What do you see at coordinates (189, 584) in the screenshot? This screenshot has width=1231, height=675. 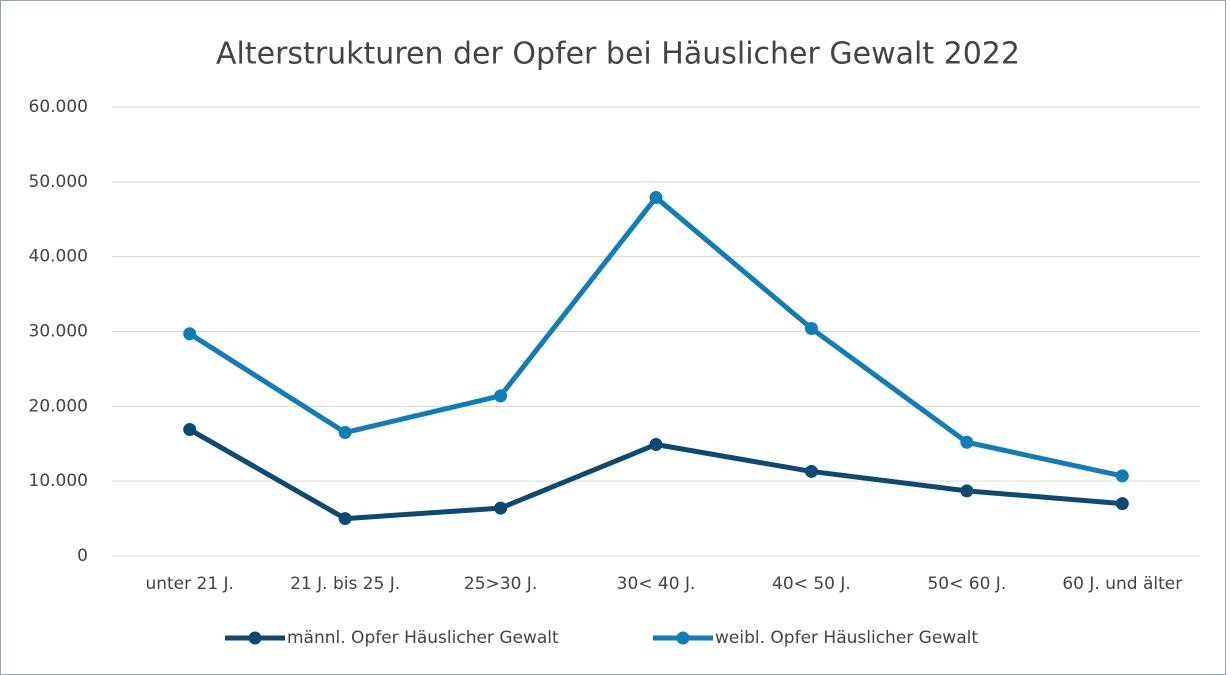 I see `x-tick-label: unter 21 J.` at bounding box center [189, 584].